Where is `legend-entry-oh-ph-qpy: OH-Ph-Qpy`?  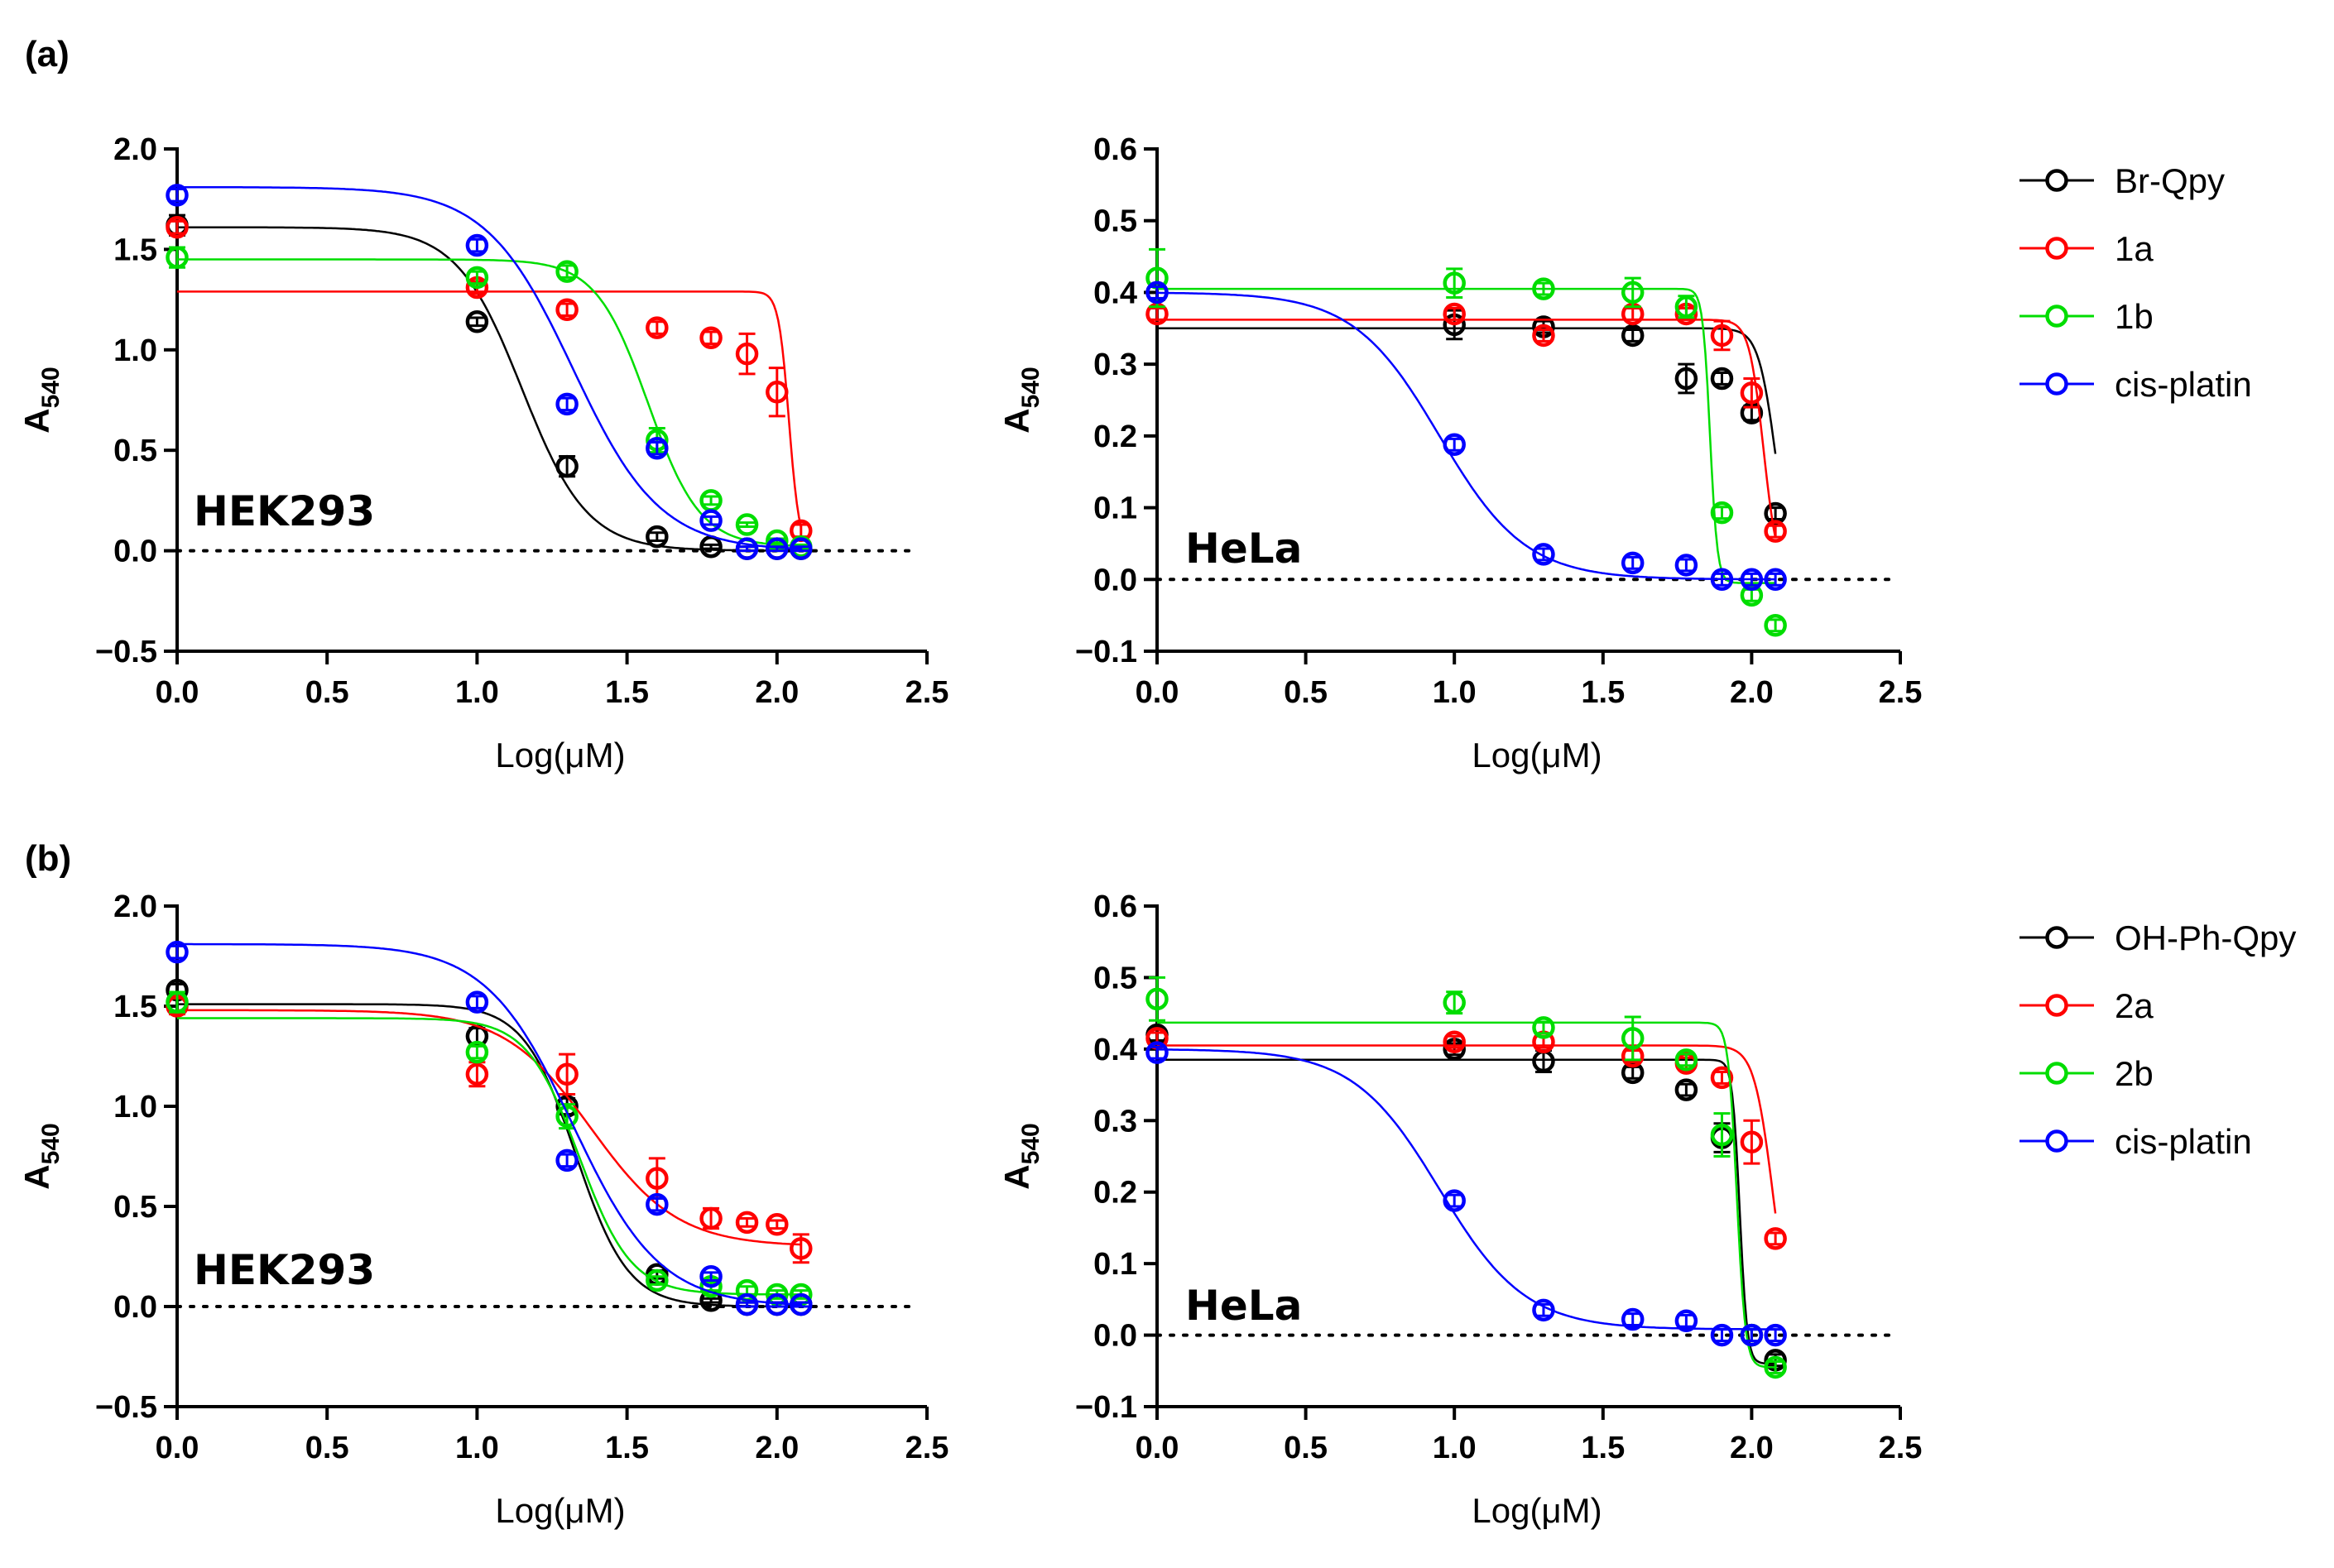
legend-entry-oh-ph-qpy: OH-Ph-Qpy is located at coordinates (2157, 938).